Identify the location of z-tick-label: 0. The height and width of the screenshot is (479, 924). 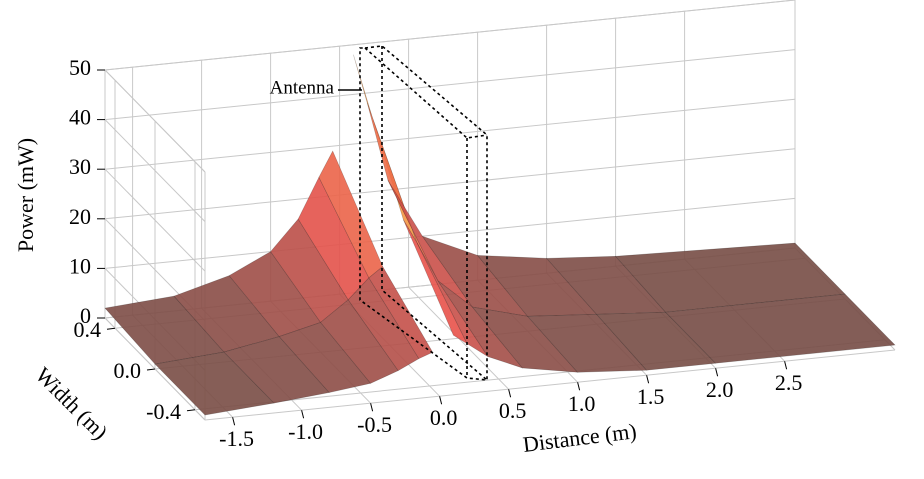
(85, 315).